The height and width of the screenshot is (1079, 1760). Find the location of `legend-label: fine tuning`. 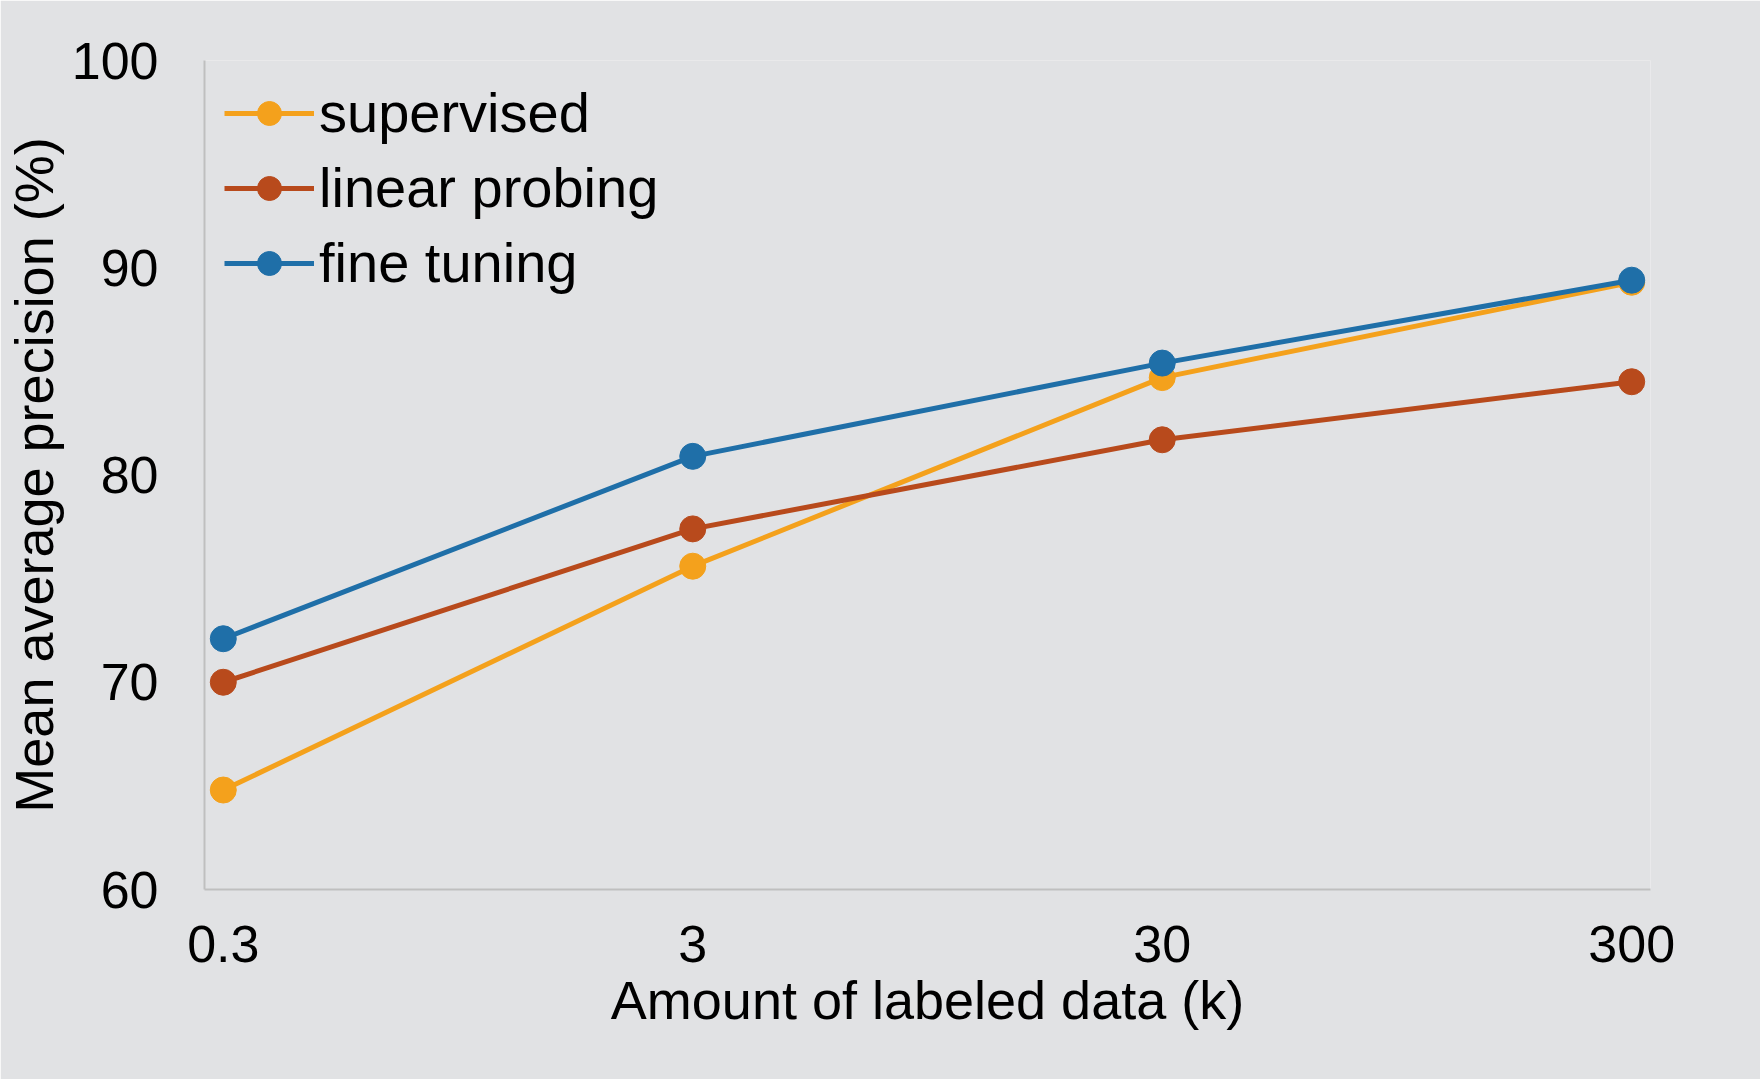

legend-label: fine tuning is located at coordinates (448, 262).